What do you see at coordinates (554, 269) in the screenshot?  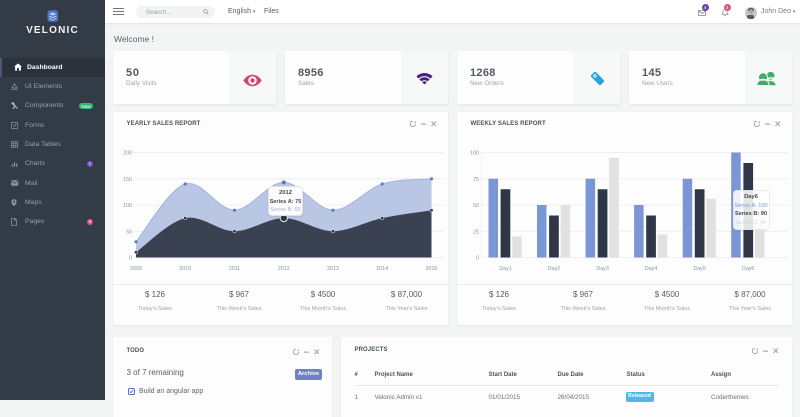 I see `svg-text: Day2` at bounding box center [554, 269].